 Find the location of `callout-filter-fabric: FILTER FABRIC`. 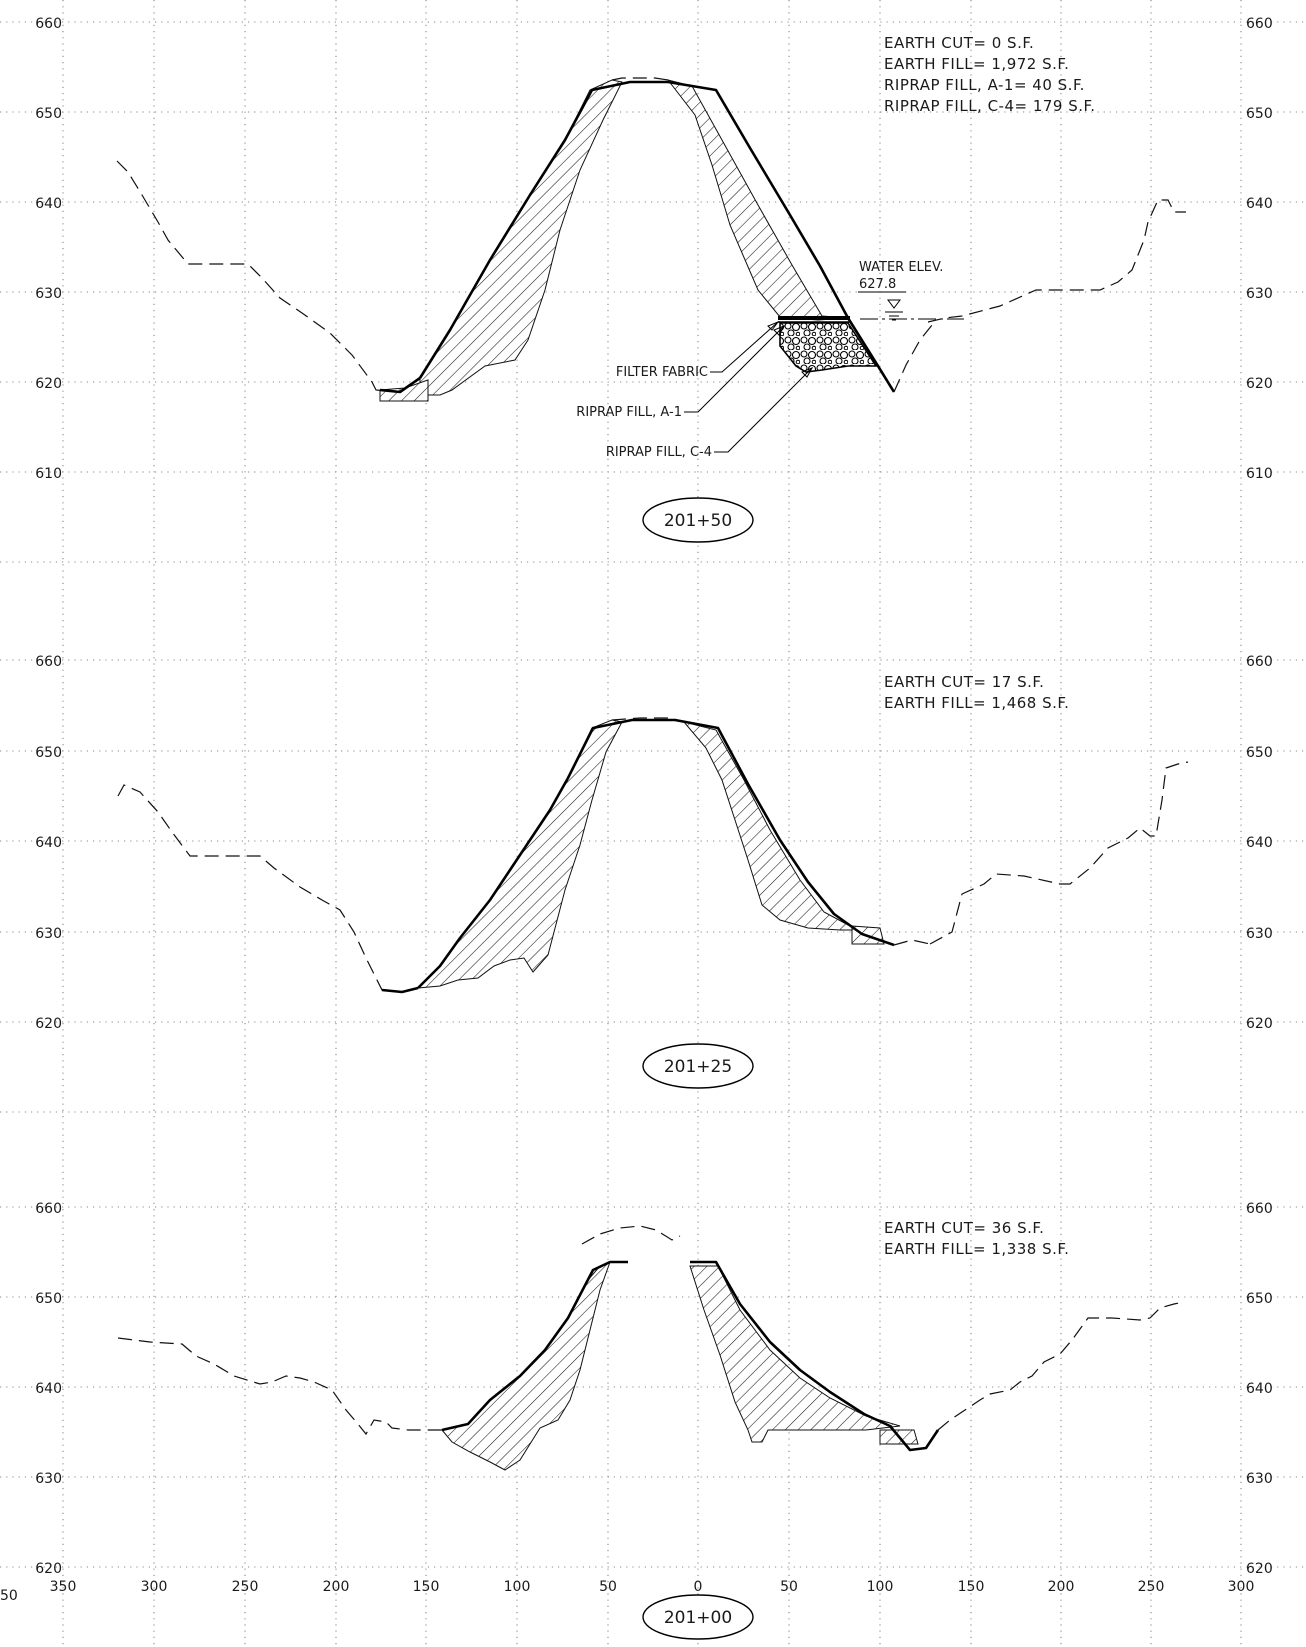

callout-filter-fabric: FILTER FABRIC is located at coordinates (662, 372).